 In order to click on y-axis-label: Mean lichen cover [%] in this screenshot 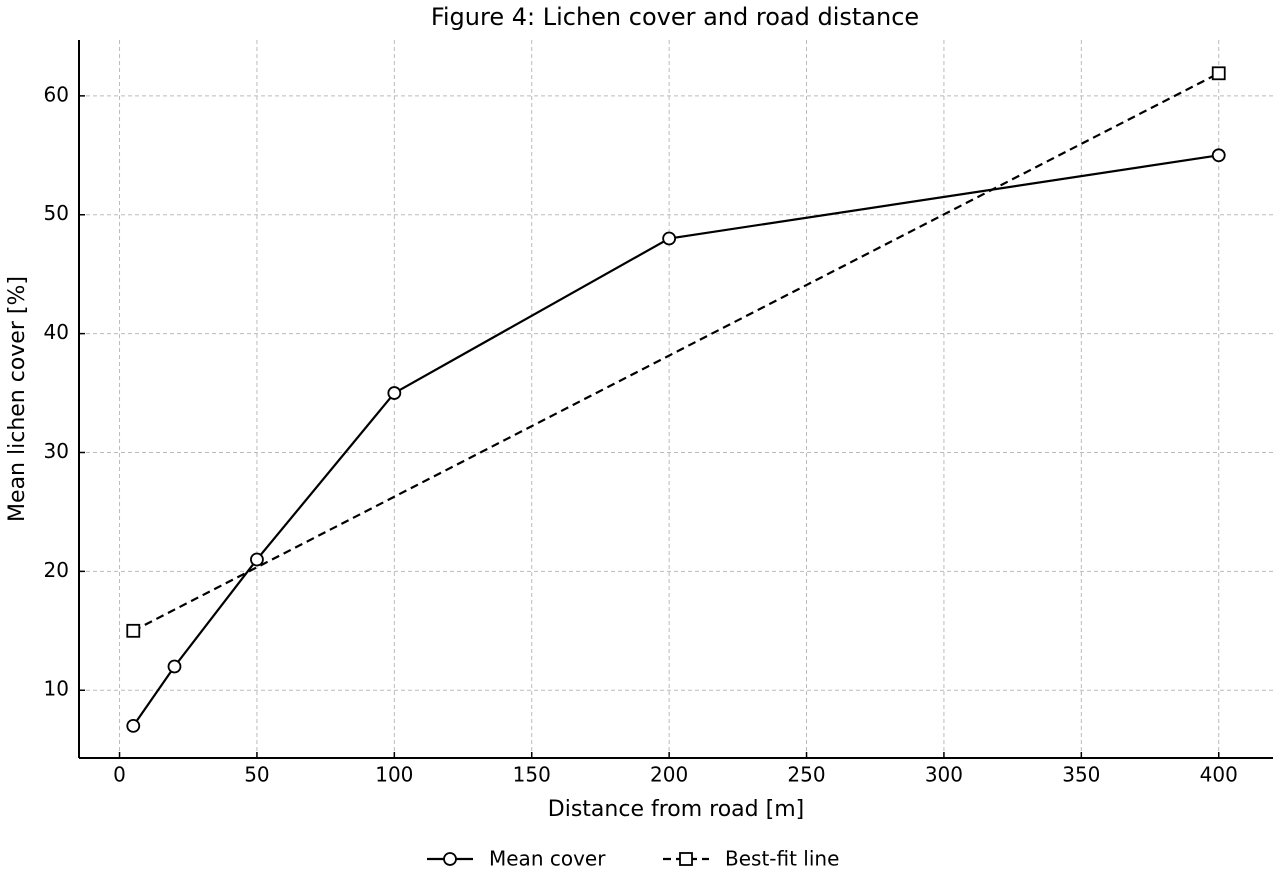, I will do `click(17, 399)`.